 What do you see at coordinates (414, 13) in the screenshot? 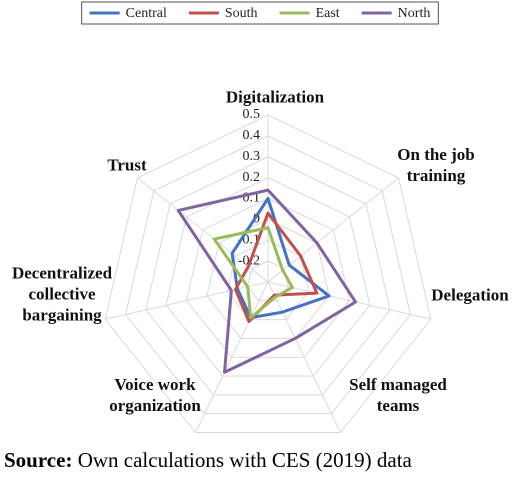
I see `legend-label: North` at bounding box center [414, 13].